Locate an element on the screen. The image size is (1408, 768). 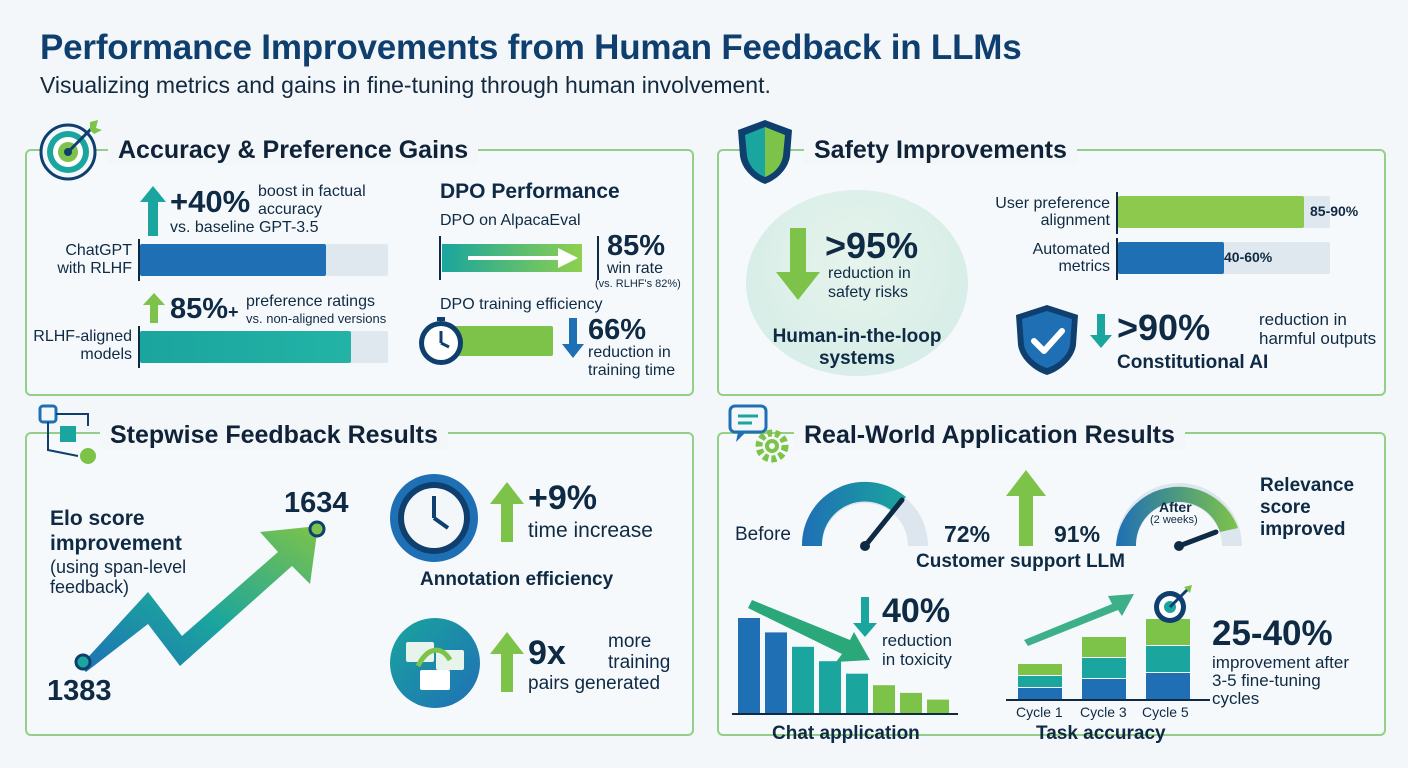
risk-desc-2: safety risks is located at coordinates (868, 292).